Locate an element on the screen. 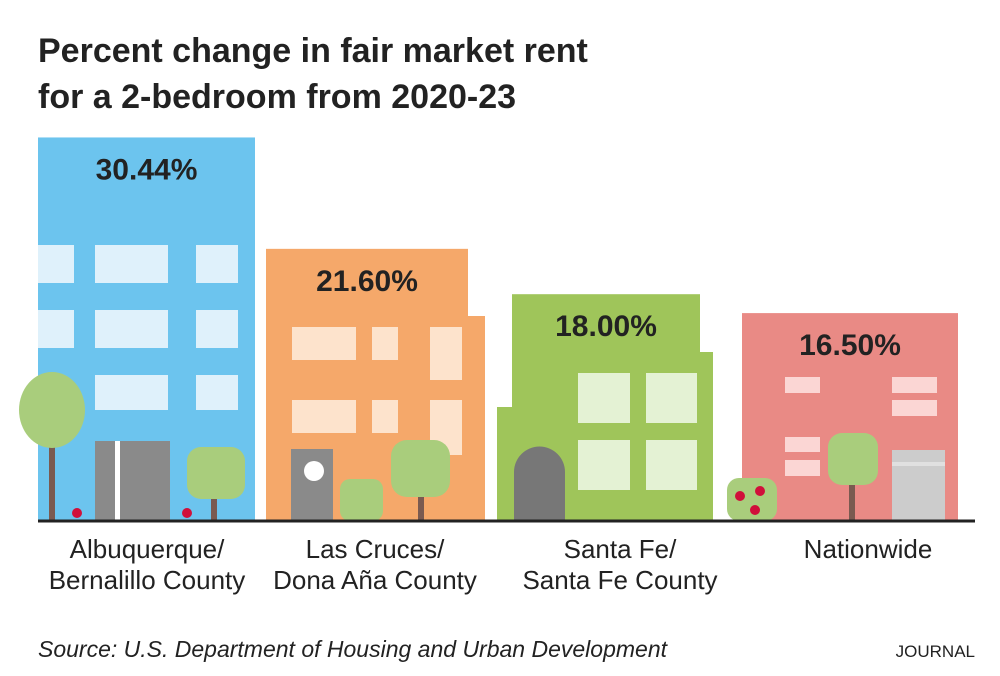 This screenshot has width=1000, height=676. x-tick-label: Nationwide is located at coordinates (868, 549).